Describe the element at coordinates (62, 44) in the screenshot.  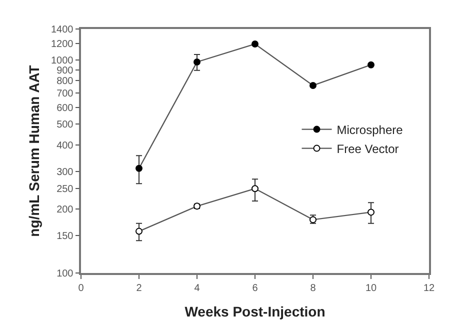
I see `y-tick-label: 1200` at that location.